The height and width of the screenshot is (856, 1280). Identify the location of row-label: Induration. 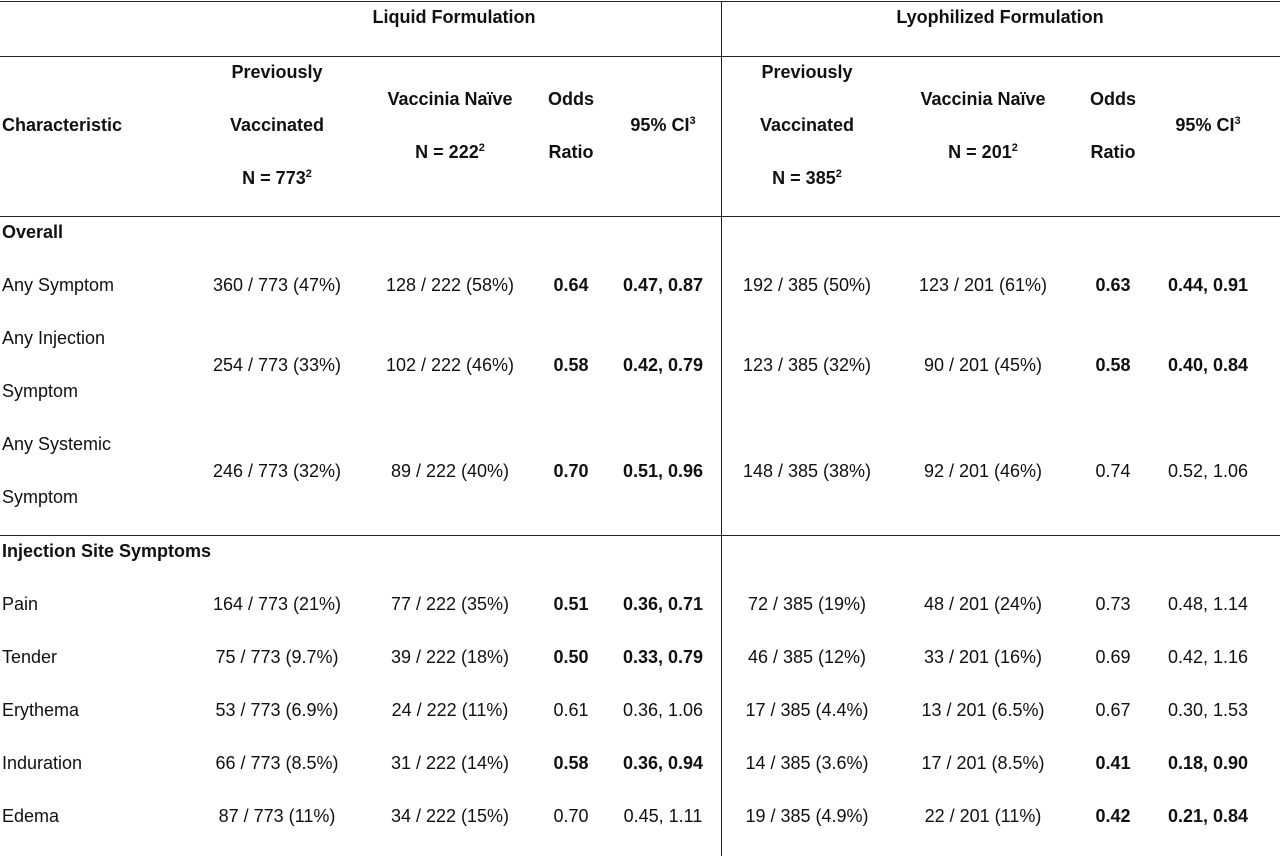
(42, 763).